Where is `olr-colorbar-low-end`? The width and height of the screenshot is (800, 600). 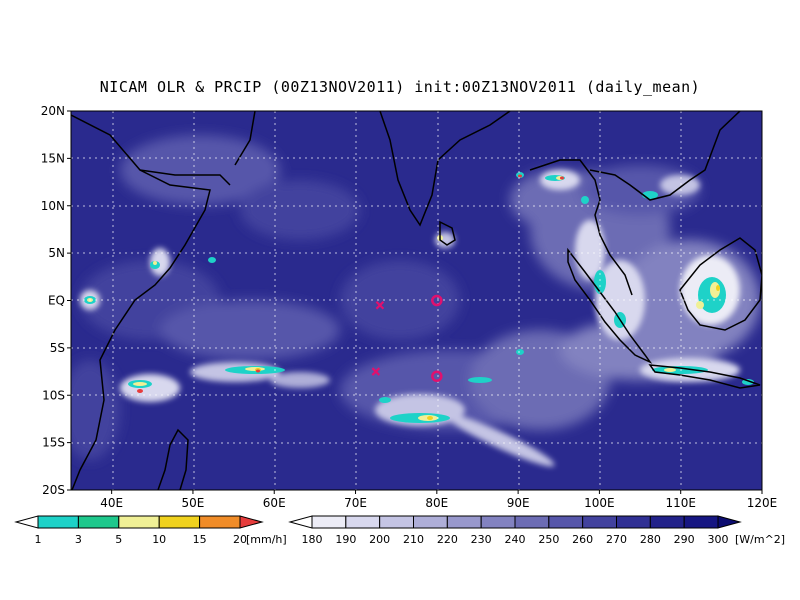
olr-colorbar-low-end is located at coordinates (300, 522).